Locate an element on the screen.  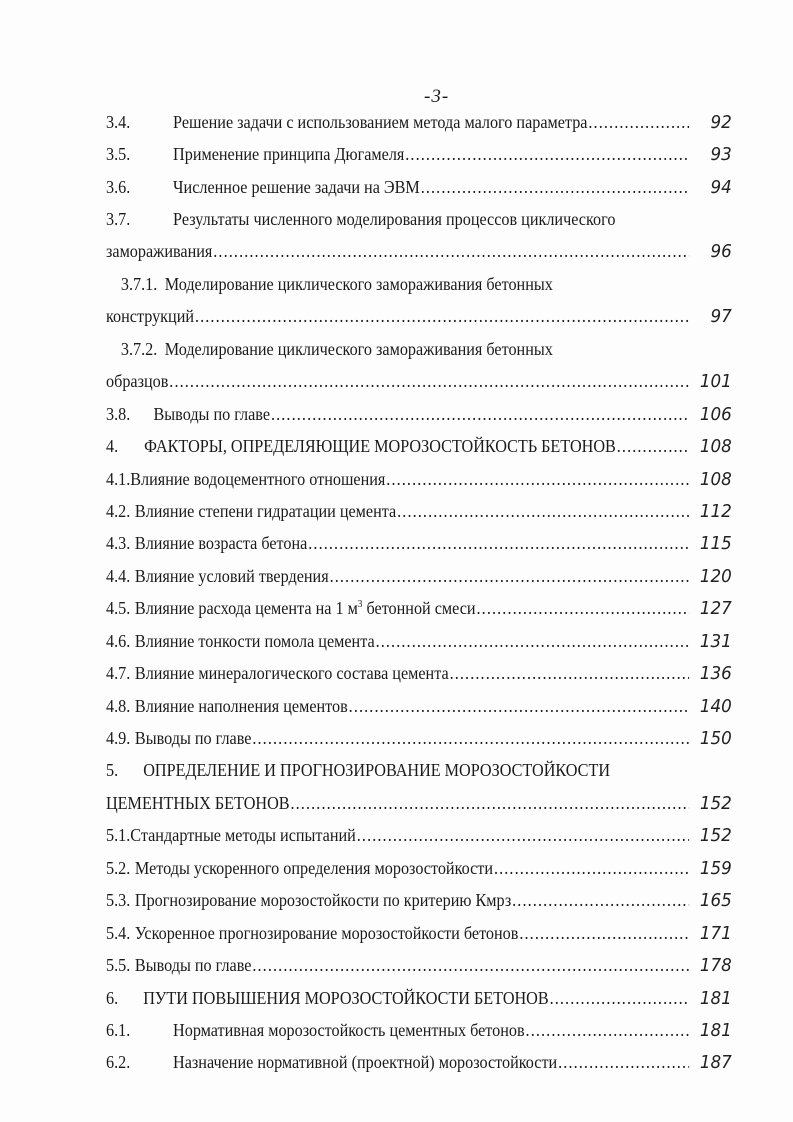
entry-number: 3.8. is located at coordinates (118, 413).